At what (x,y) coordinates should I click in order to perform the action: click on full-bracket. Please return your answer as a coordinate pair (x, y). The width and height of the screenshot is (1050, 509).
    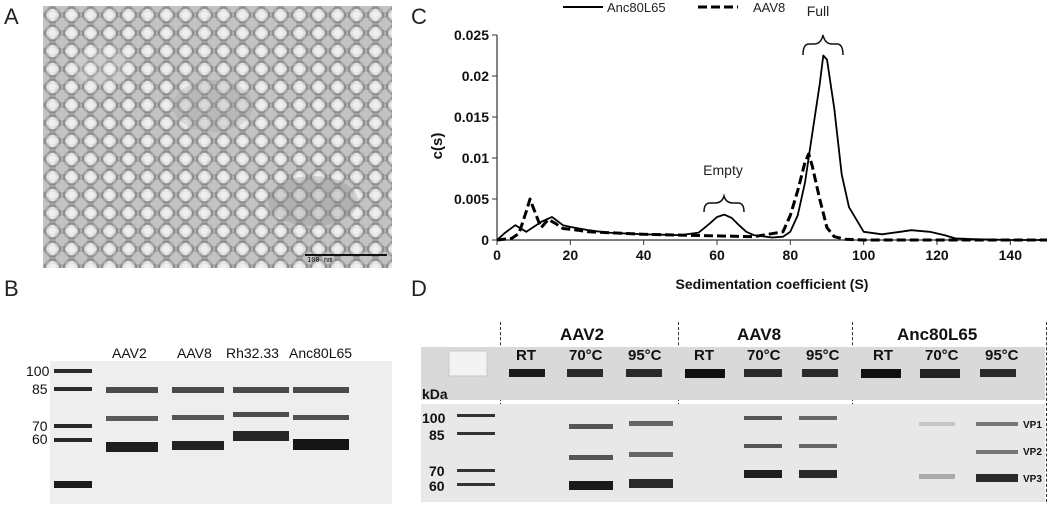
    Looking at the image, I should click on (823, 45).